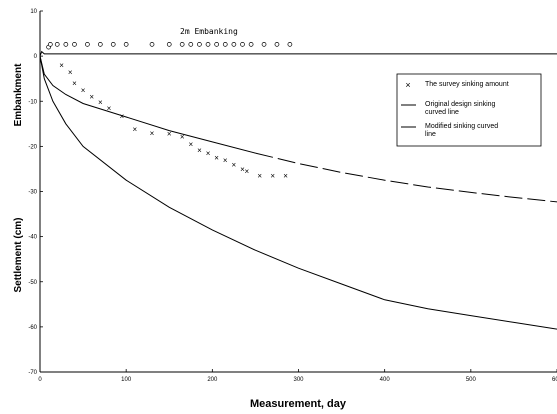 This screenshot has height=414, width=557. I want to click on x-axis-title: Measurement, day, so click(298, 404).